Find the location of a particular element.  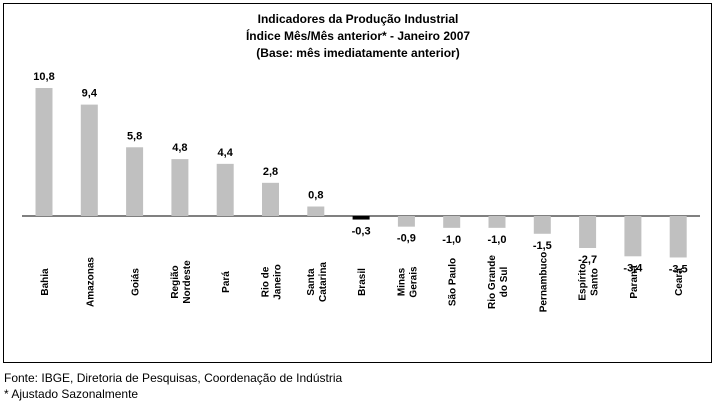

category-label-7: Brasil is located at coordinates (362, 282).